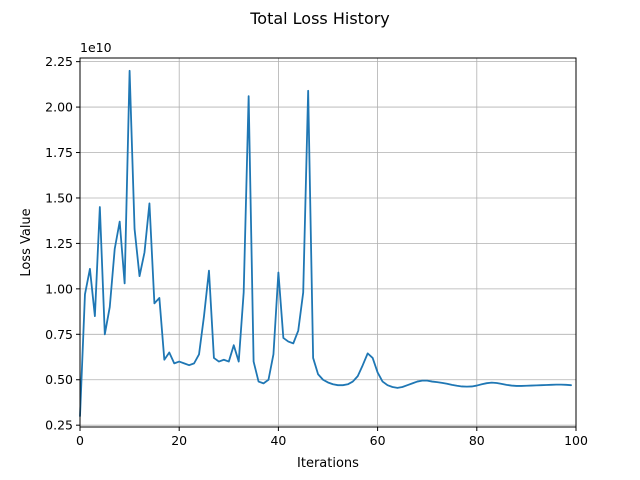 The image size is (640, 480). I want to click on chart-title: Total Loss History, so click(319, 18).